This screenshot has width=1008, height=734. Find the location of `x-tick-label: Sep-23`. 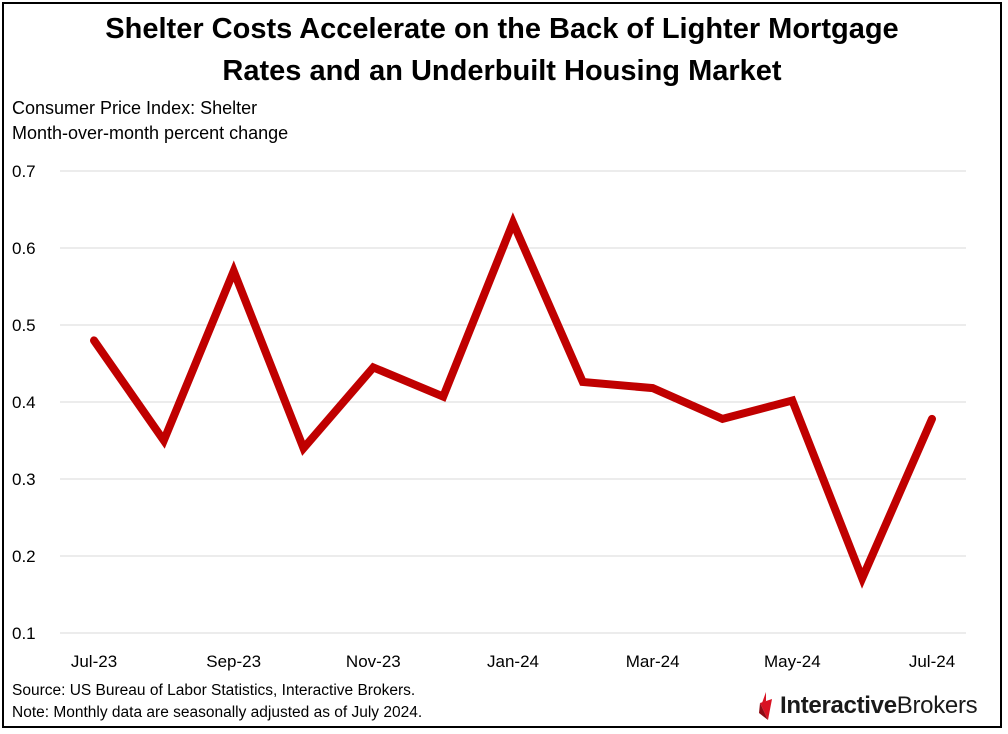

x-tick-label: Sep-23 is located at coordinates (233, 661).